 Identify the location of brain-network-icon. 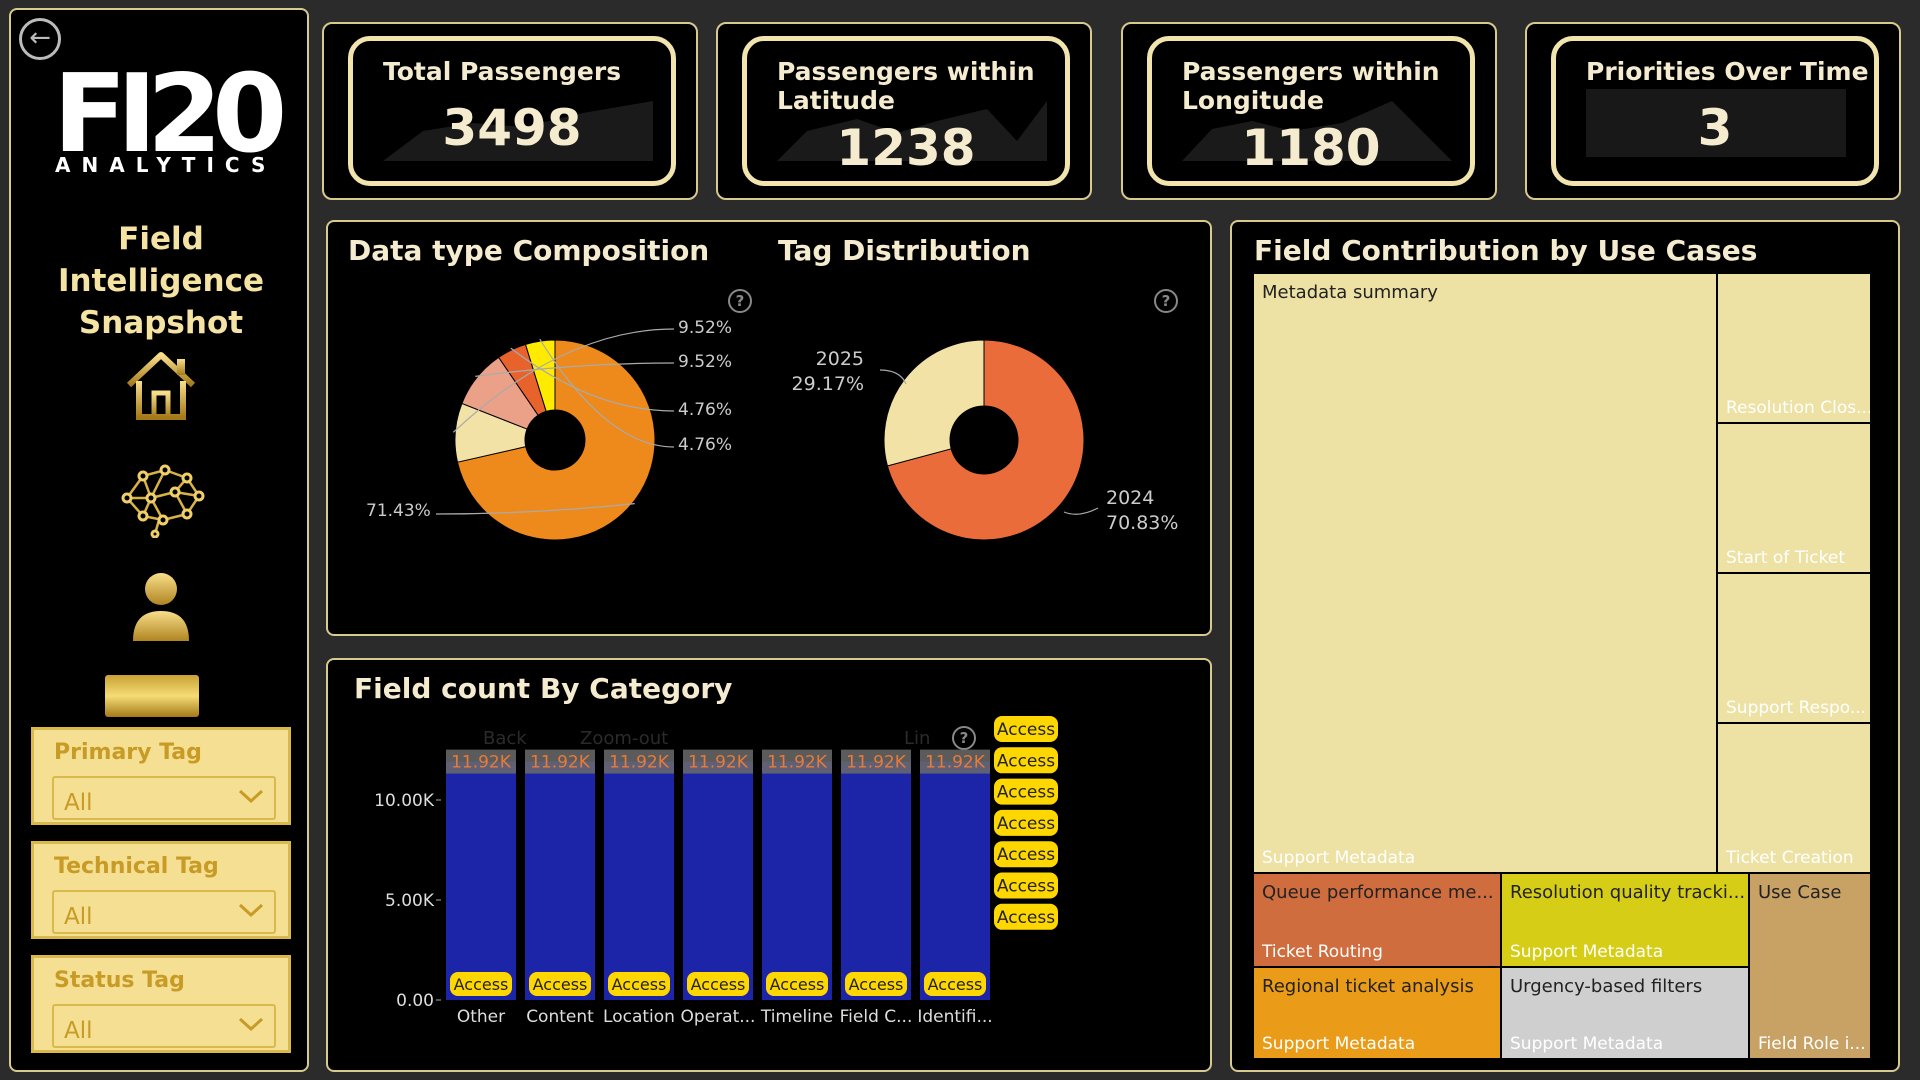
(162, 498).